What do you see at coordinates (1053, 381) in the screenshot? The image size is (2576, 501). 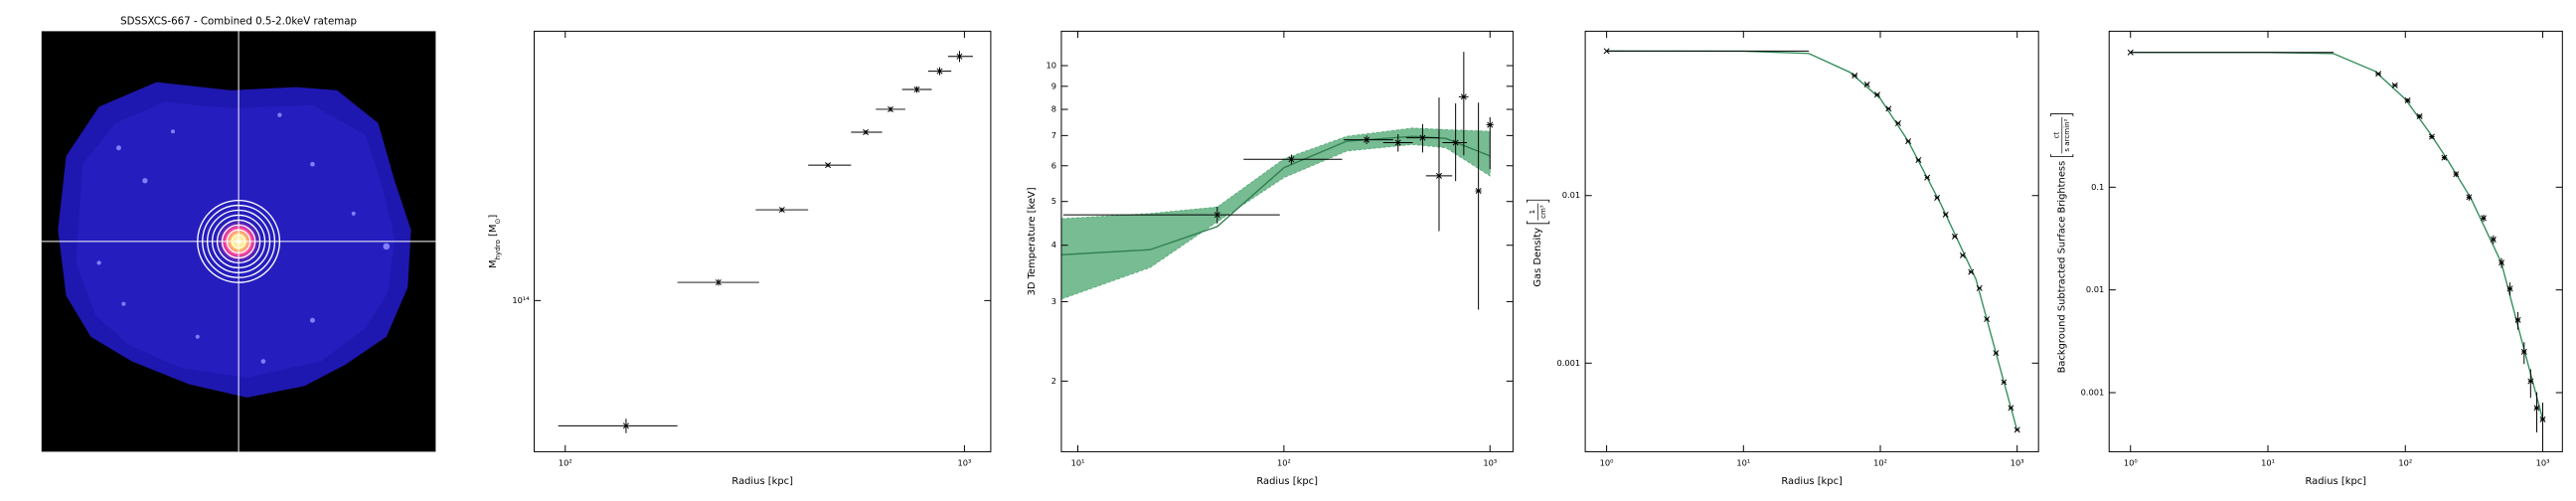 I see `y-tick-label: 2` at bounding box center [1053, 381].